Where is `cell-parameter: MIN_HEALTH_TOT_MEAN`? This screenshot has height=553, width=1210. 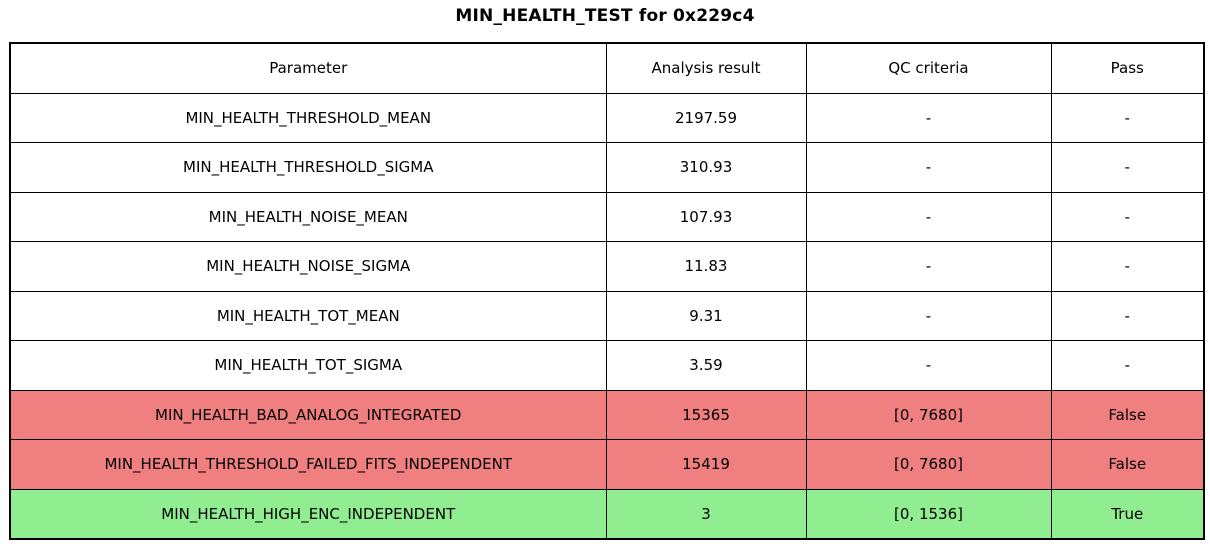 cell-parameter: MIN_HEALTH_TOT_MEAN is located at coordinates (308, 315).